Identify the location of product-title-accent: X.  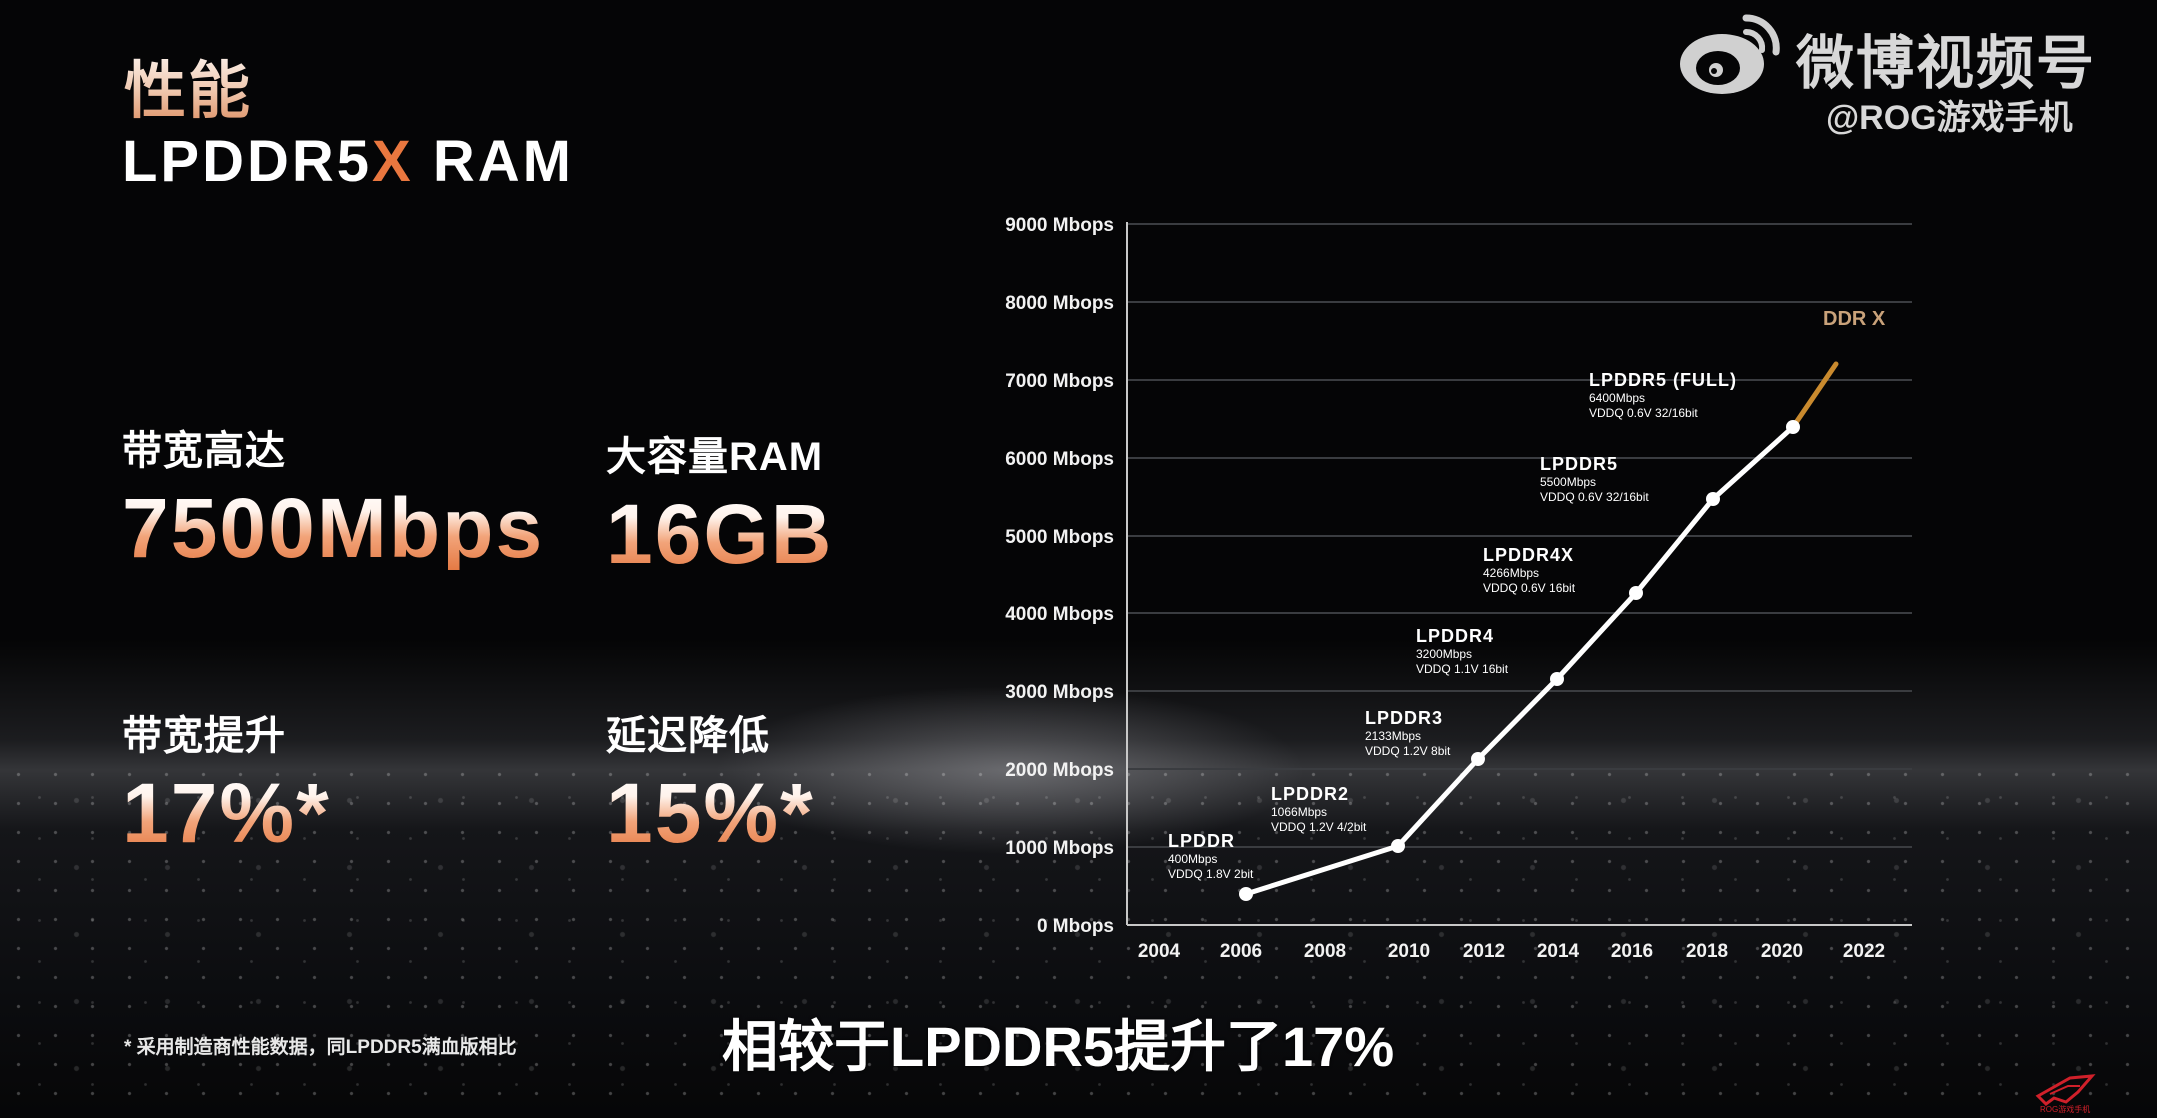
(393, 161).